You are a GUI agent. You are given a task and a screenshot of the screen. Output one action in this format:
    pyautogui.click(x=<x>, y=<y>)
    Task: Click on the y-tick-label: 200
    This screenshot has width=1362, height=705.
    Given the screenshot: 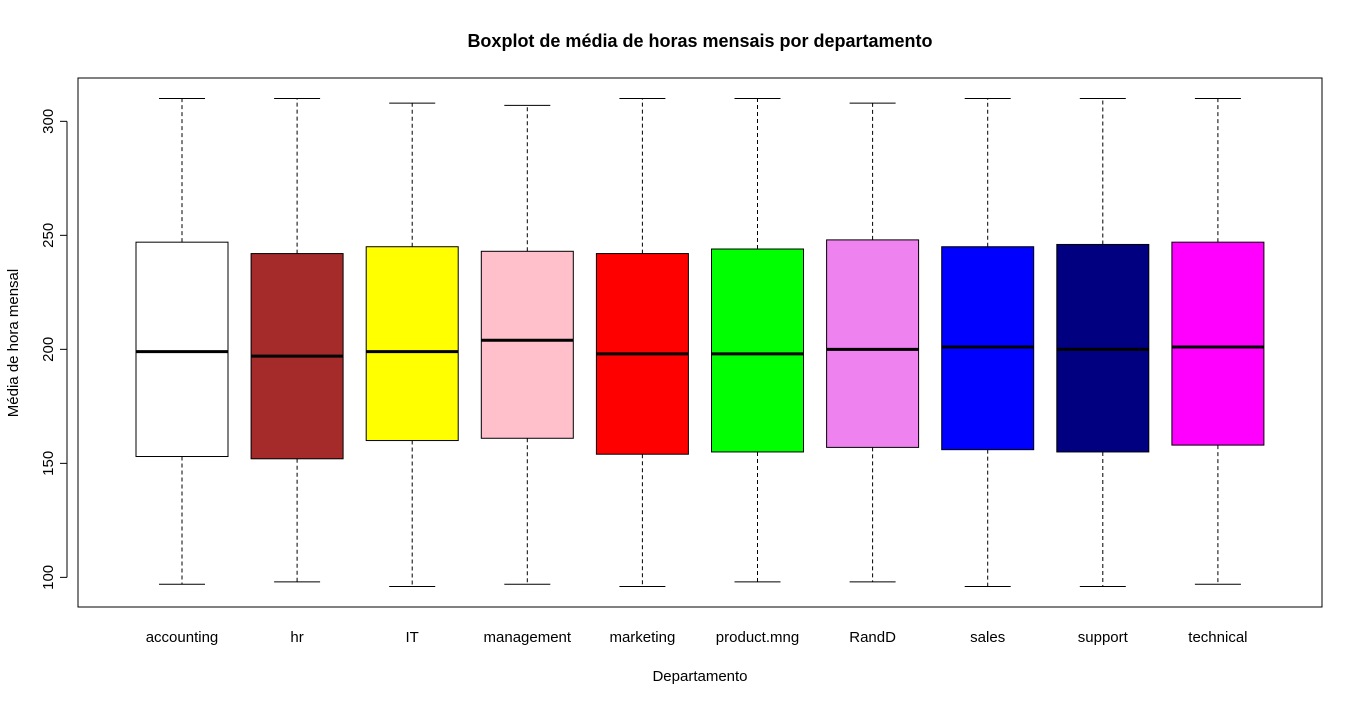 What is the action you would take?
    pyautogui.click(x=48, y=349)
    